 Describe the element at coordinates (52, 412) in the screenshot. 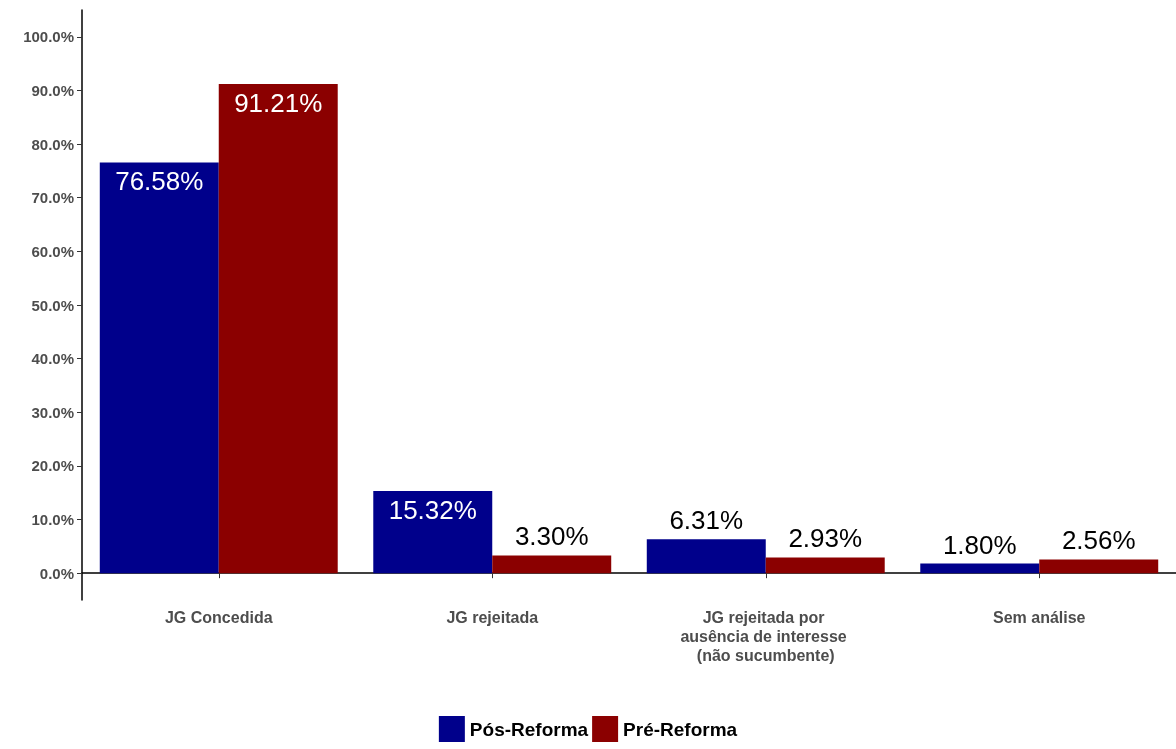

I see `y-tick-label: 30.0%` at that location.